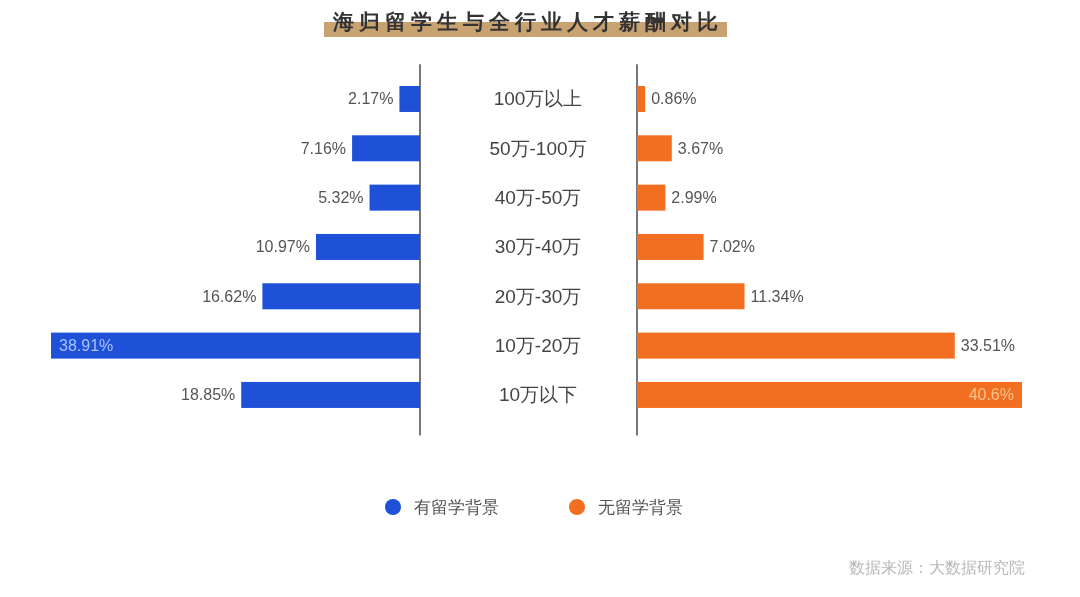 Image resolution: width=1080 pixels, height=597 pixels. I want to click on data-label: 7.16%, so click(323, 148).